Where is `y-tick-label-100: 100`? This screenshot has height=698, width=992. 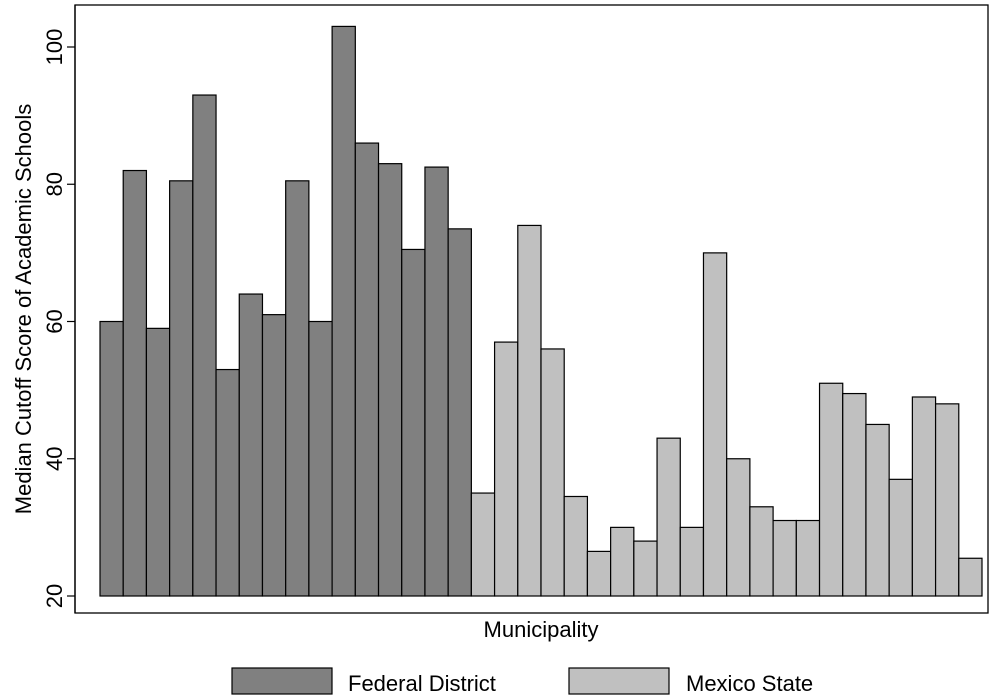 y-tick-label-100: 100 is located at coordinates (54, 47).